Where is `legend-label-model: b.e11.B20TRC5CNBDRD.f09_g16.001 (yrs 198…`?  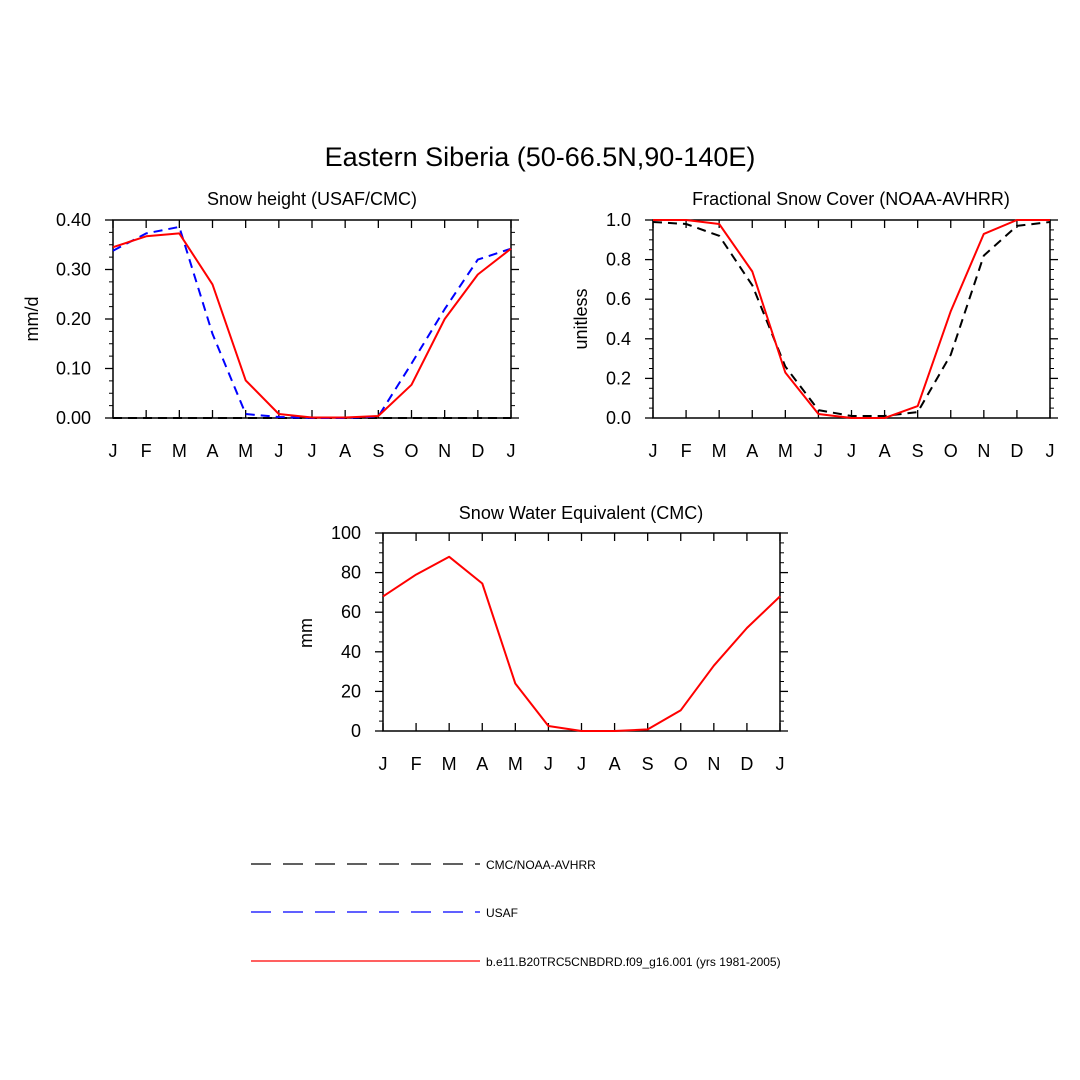
legend-label-model: b.e11.B20TRC5CNBDRD.f09_g16.001 (yrs 198… is located at coordinates (633, 962).